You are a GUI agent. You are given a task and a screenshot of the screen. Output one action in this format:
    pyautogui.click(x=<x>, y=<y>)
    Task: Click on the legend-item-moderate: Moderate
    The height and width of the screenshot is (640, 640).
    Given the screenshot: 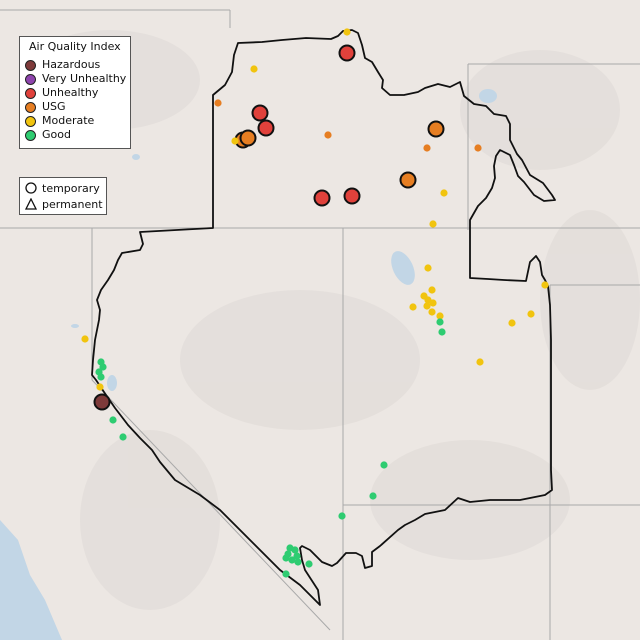 What is the action you would take?
    pyautogui.click(x=59, y=121)
    